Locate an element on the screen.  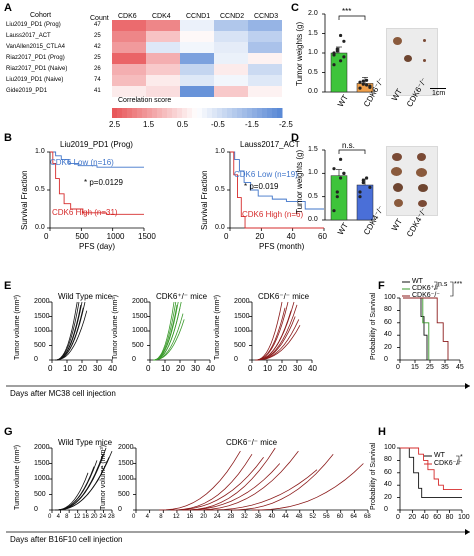
km-title: Liu2019_PD1 (Prog) is located at coordinates (96, 144).